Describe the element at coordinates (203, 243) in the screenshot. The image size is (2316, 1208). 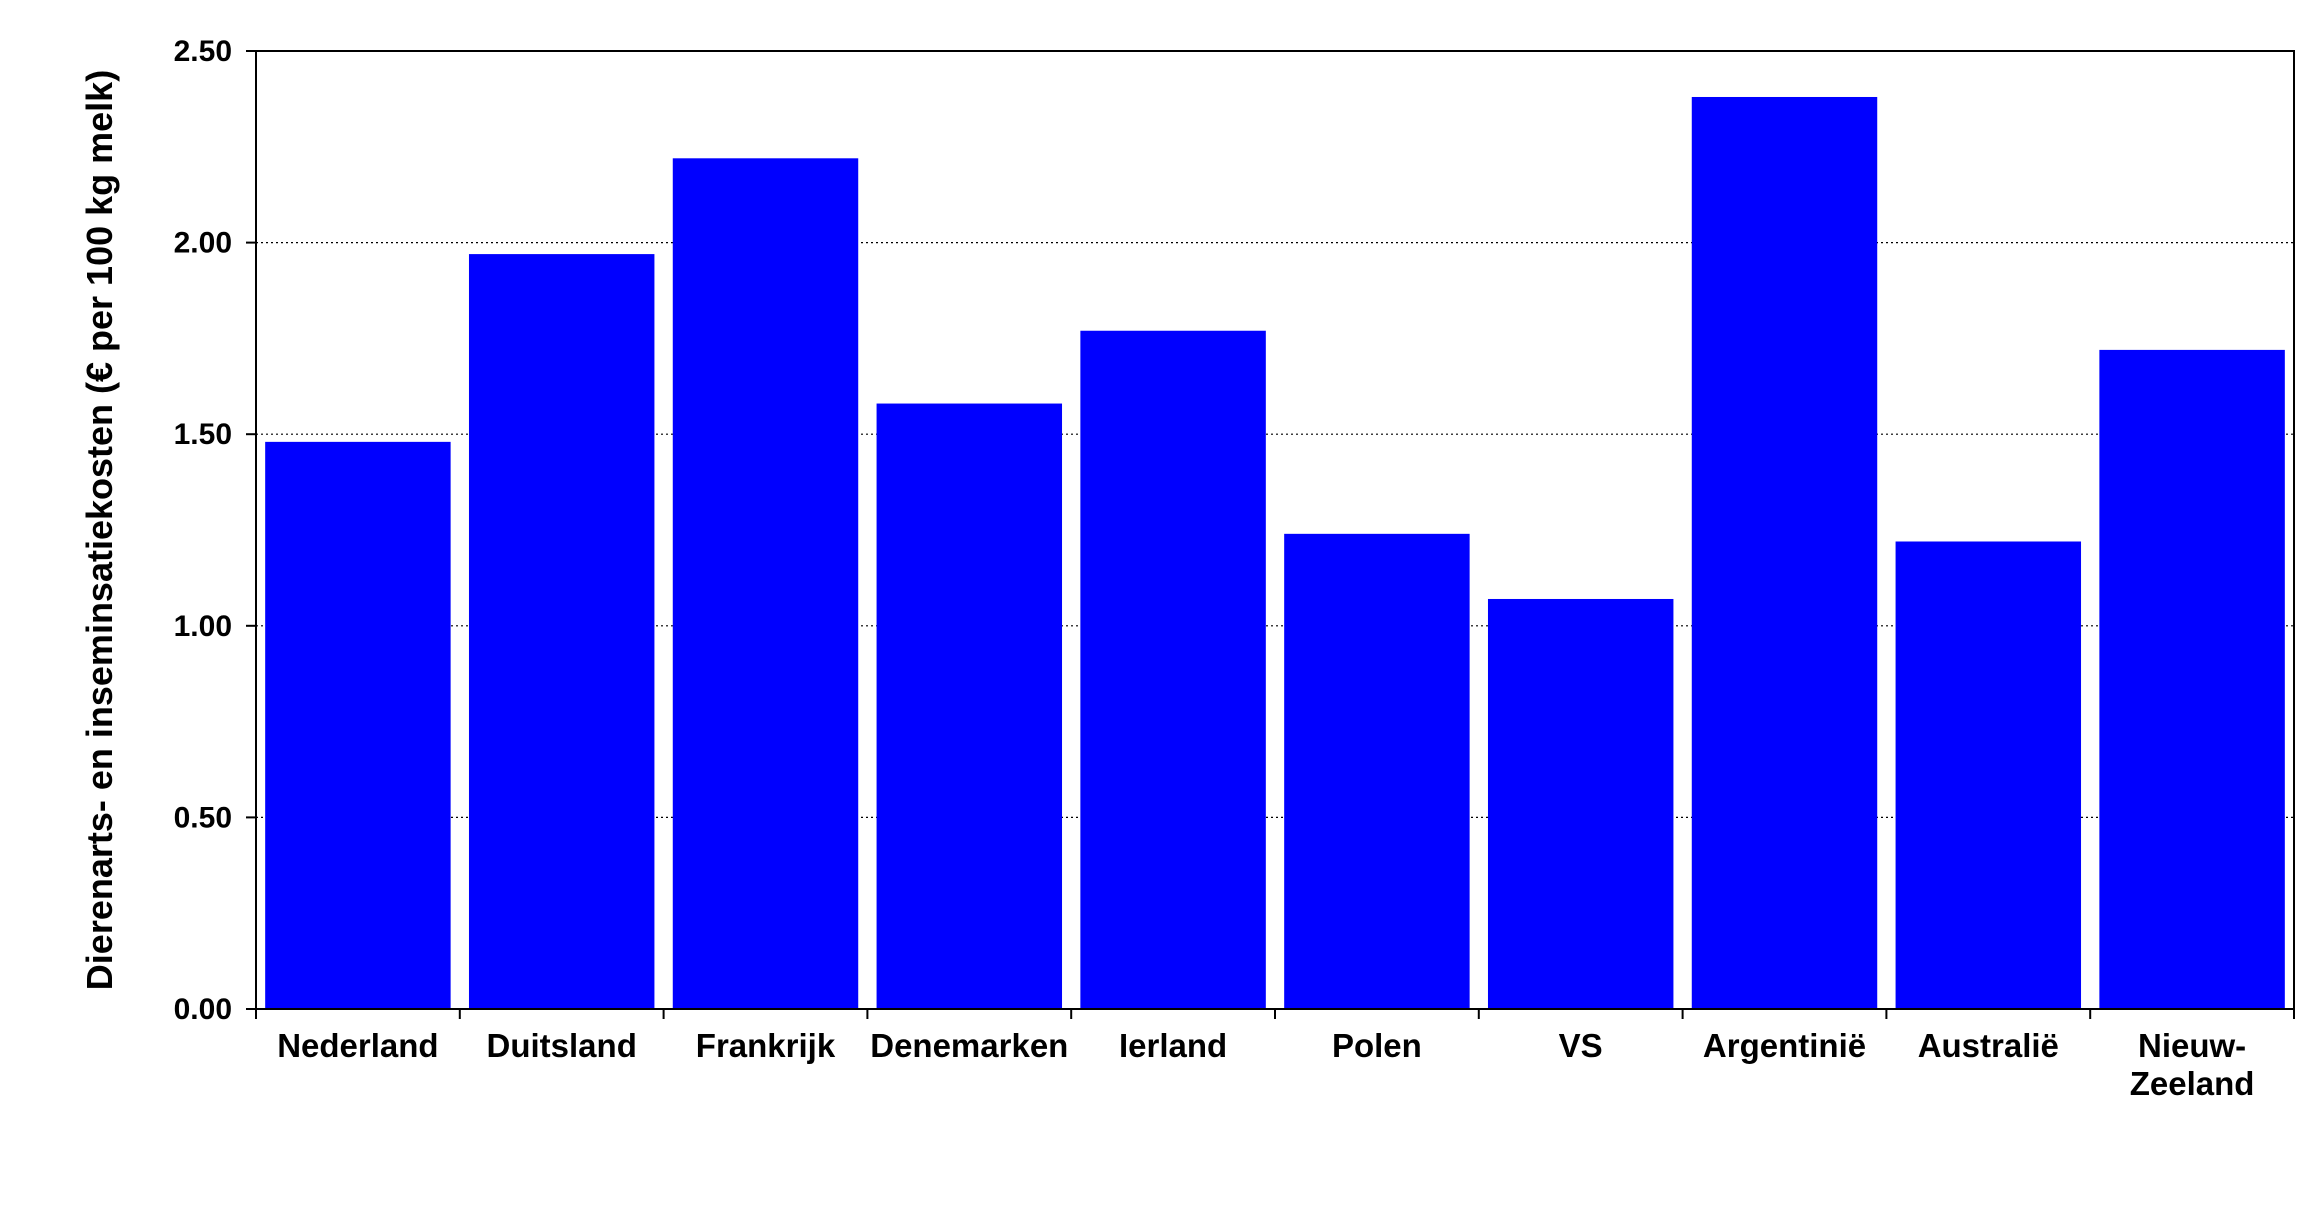
I see `y-tick-label: 2.00` at that location.